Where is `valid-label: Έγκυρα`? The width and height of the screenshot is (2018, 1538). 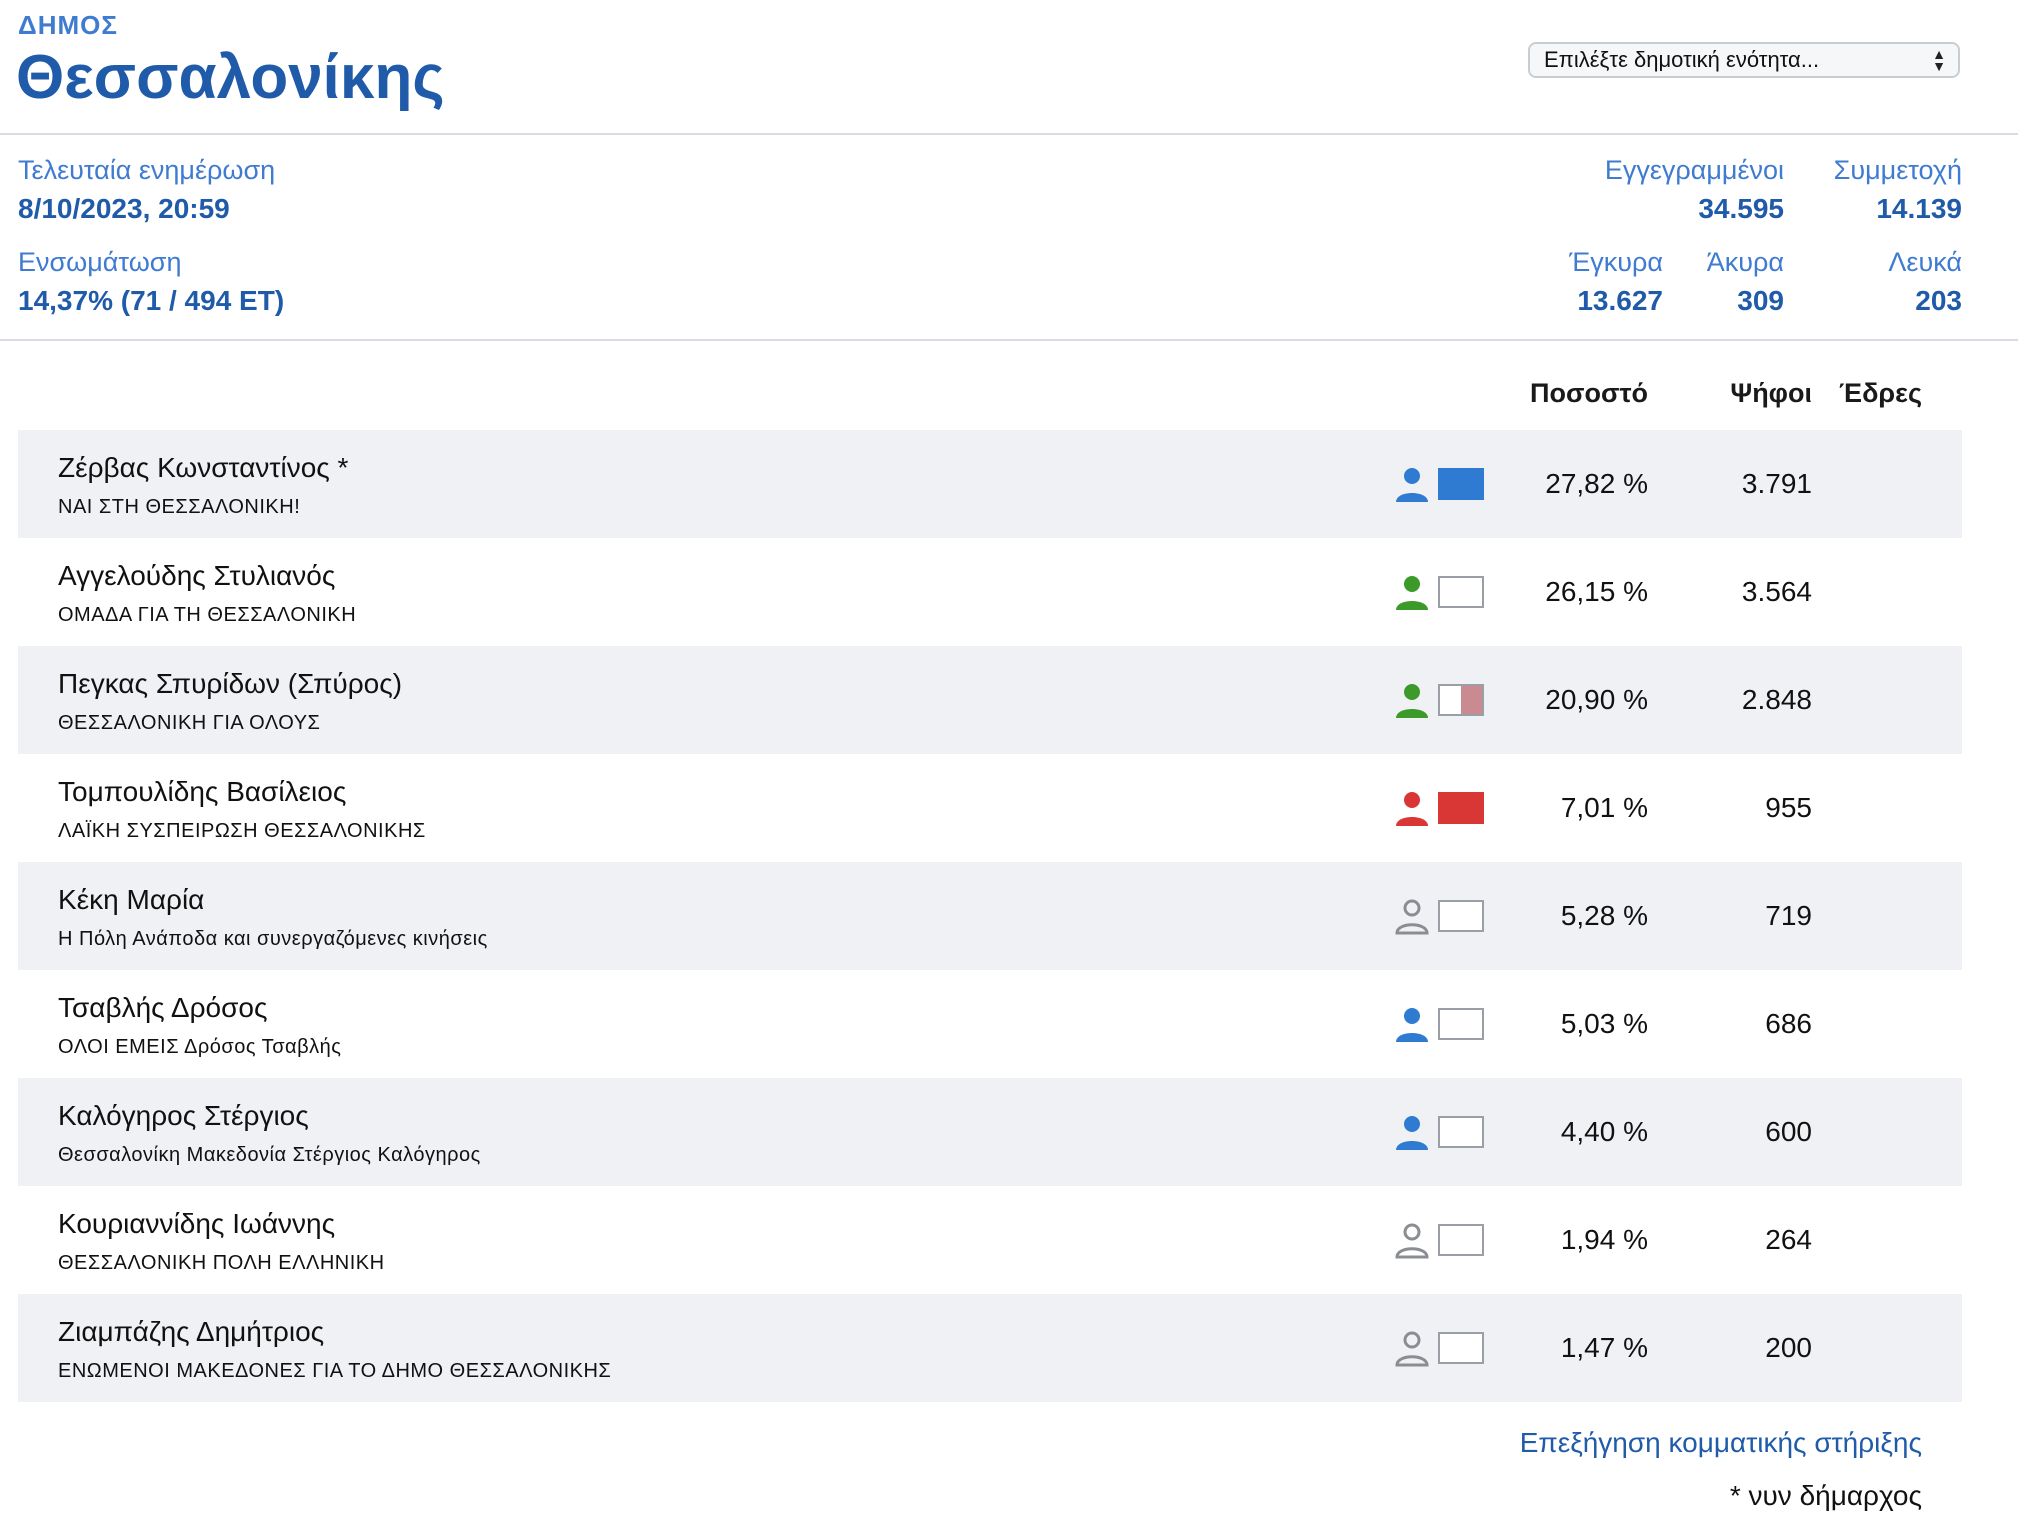
valid-label: Έγκυρα is located at coordinates (1616, 262).